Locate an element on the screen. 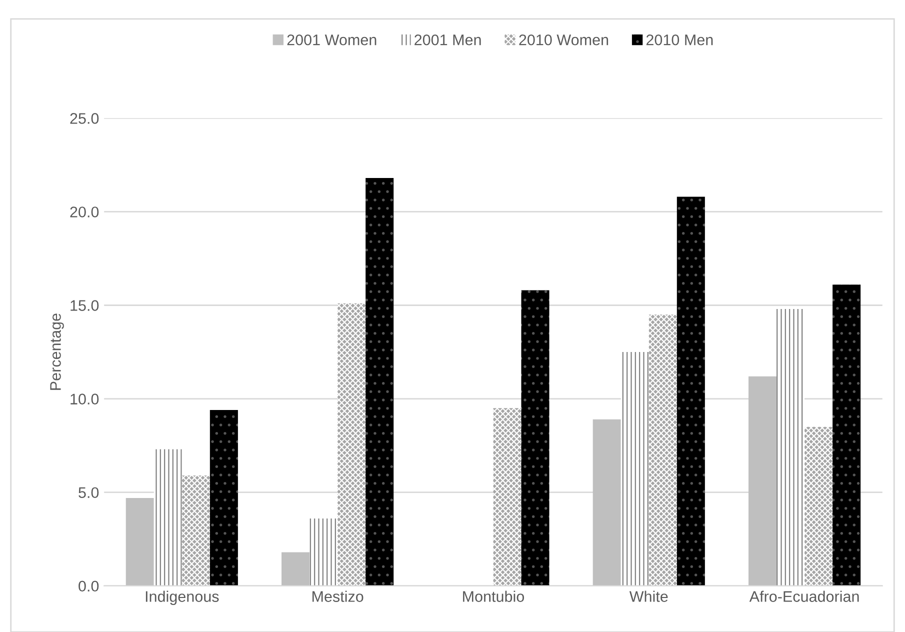  x-tick-label: Montubio is located at coordinates (493, 596).